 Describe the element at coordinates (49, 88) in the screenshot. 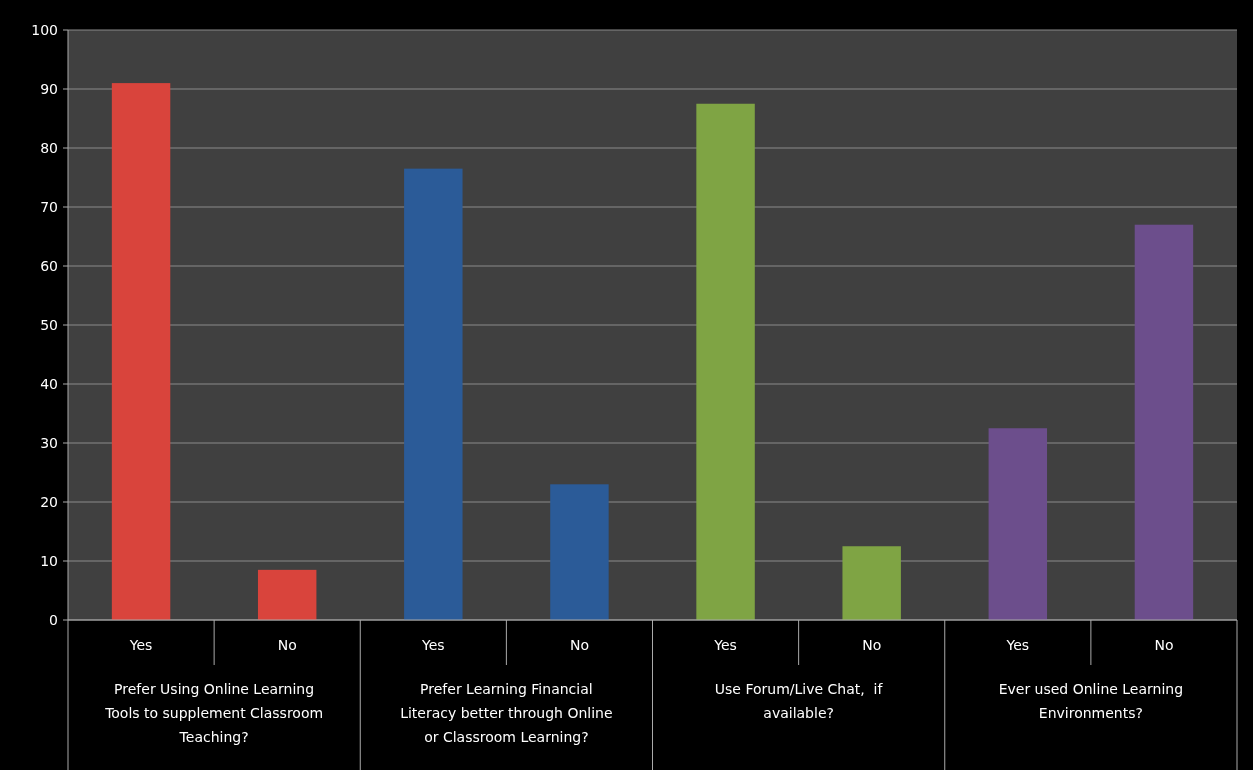

I see `y-tick-label: 90` at that location.